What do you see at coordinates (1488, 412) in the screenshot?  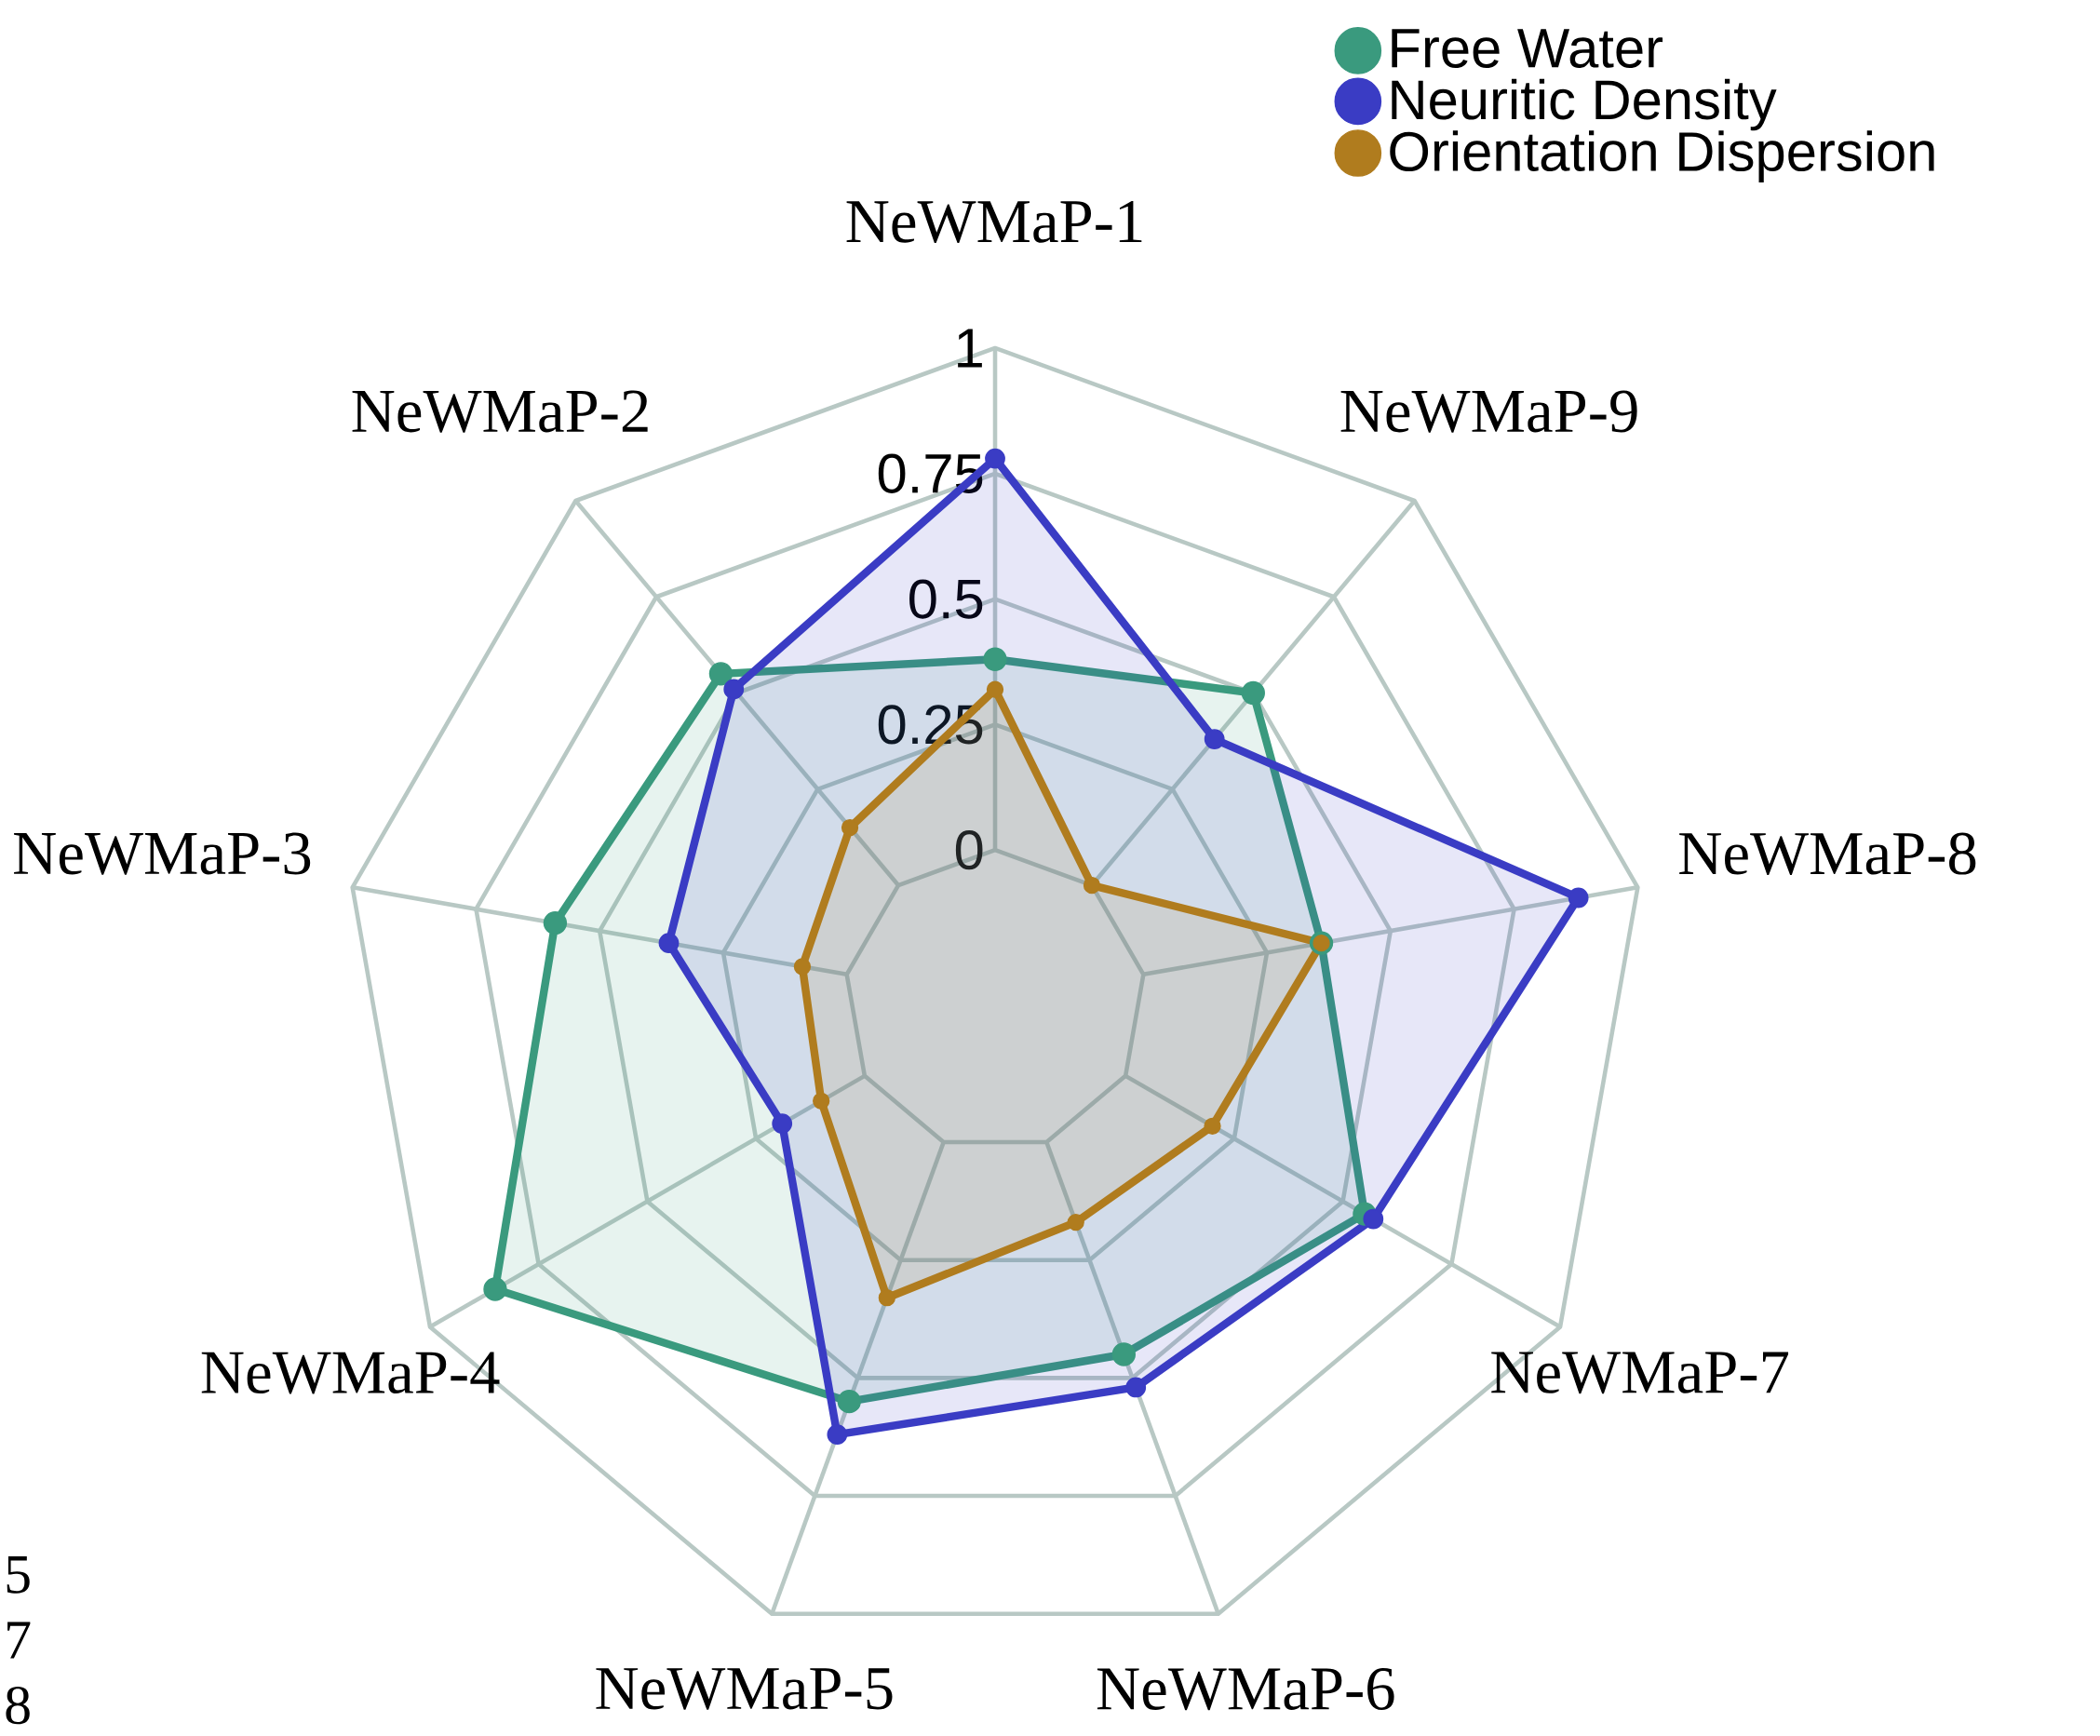 I see `spoke-label: NeWMaP-9` at bounding box center [1488, 412].